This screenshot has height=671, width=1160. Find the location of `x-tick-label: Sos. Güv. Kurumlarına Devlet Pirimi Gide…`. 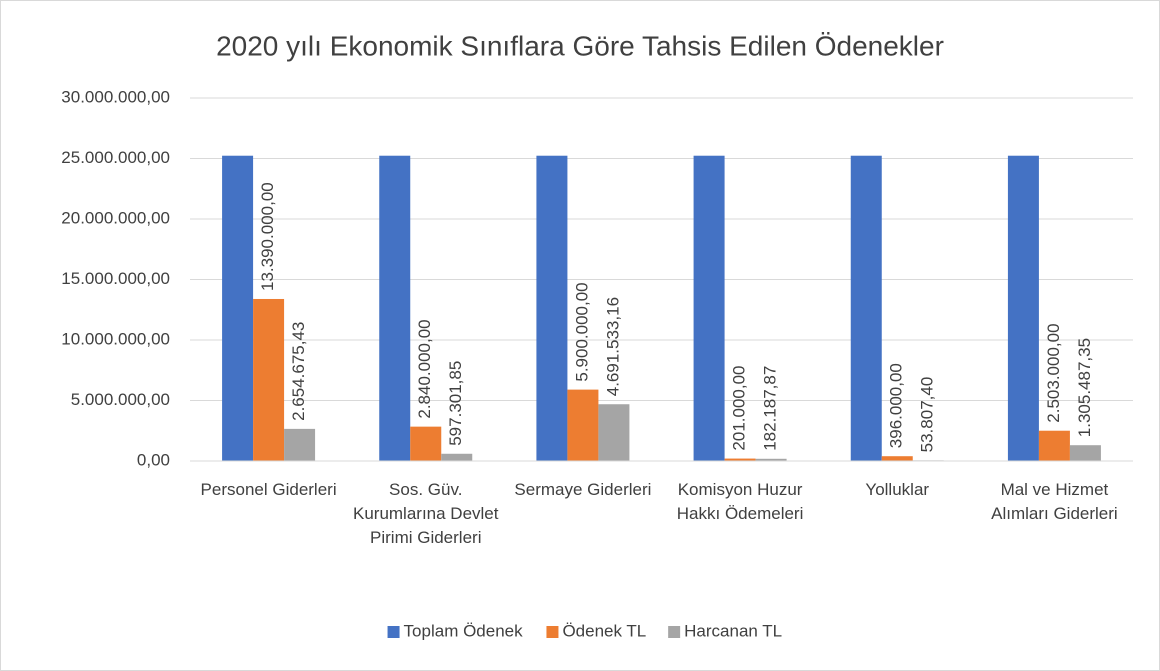

x-tick-label: Sos. Güv. Kurumlarına Devlet Pirimi Gide… is located at coordinates (425, 513).